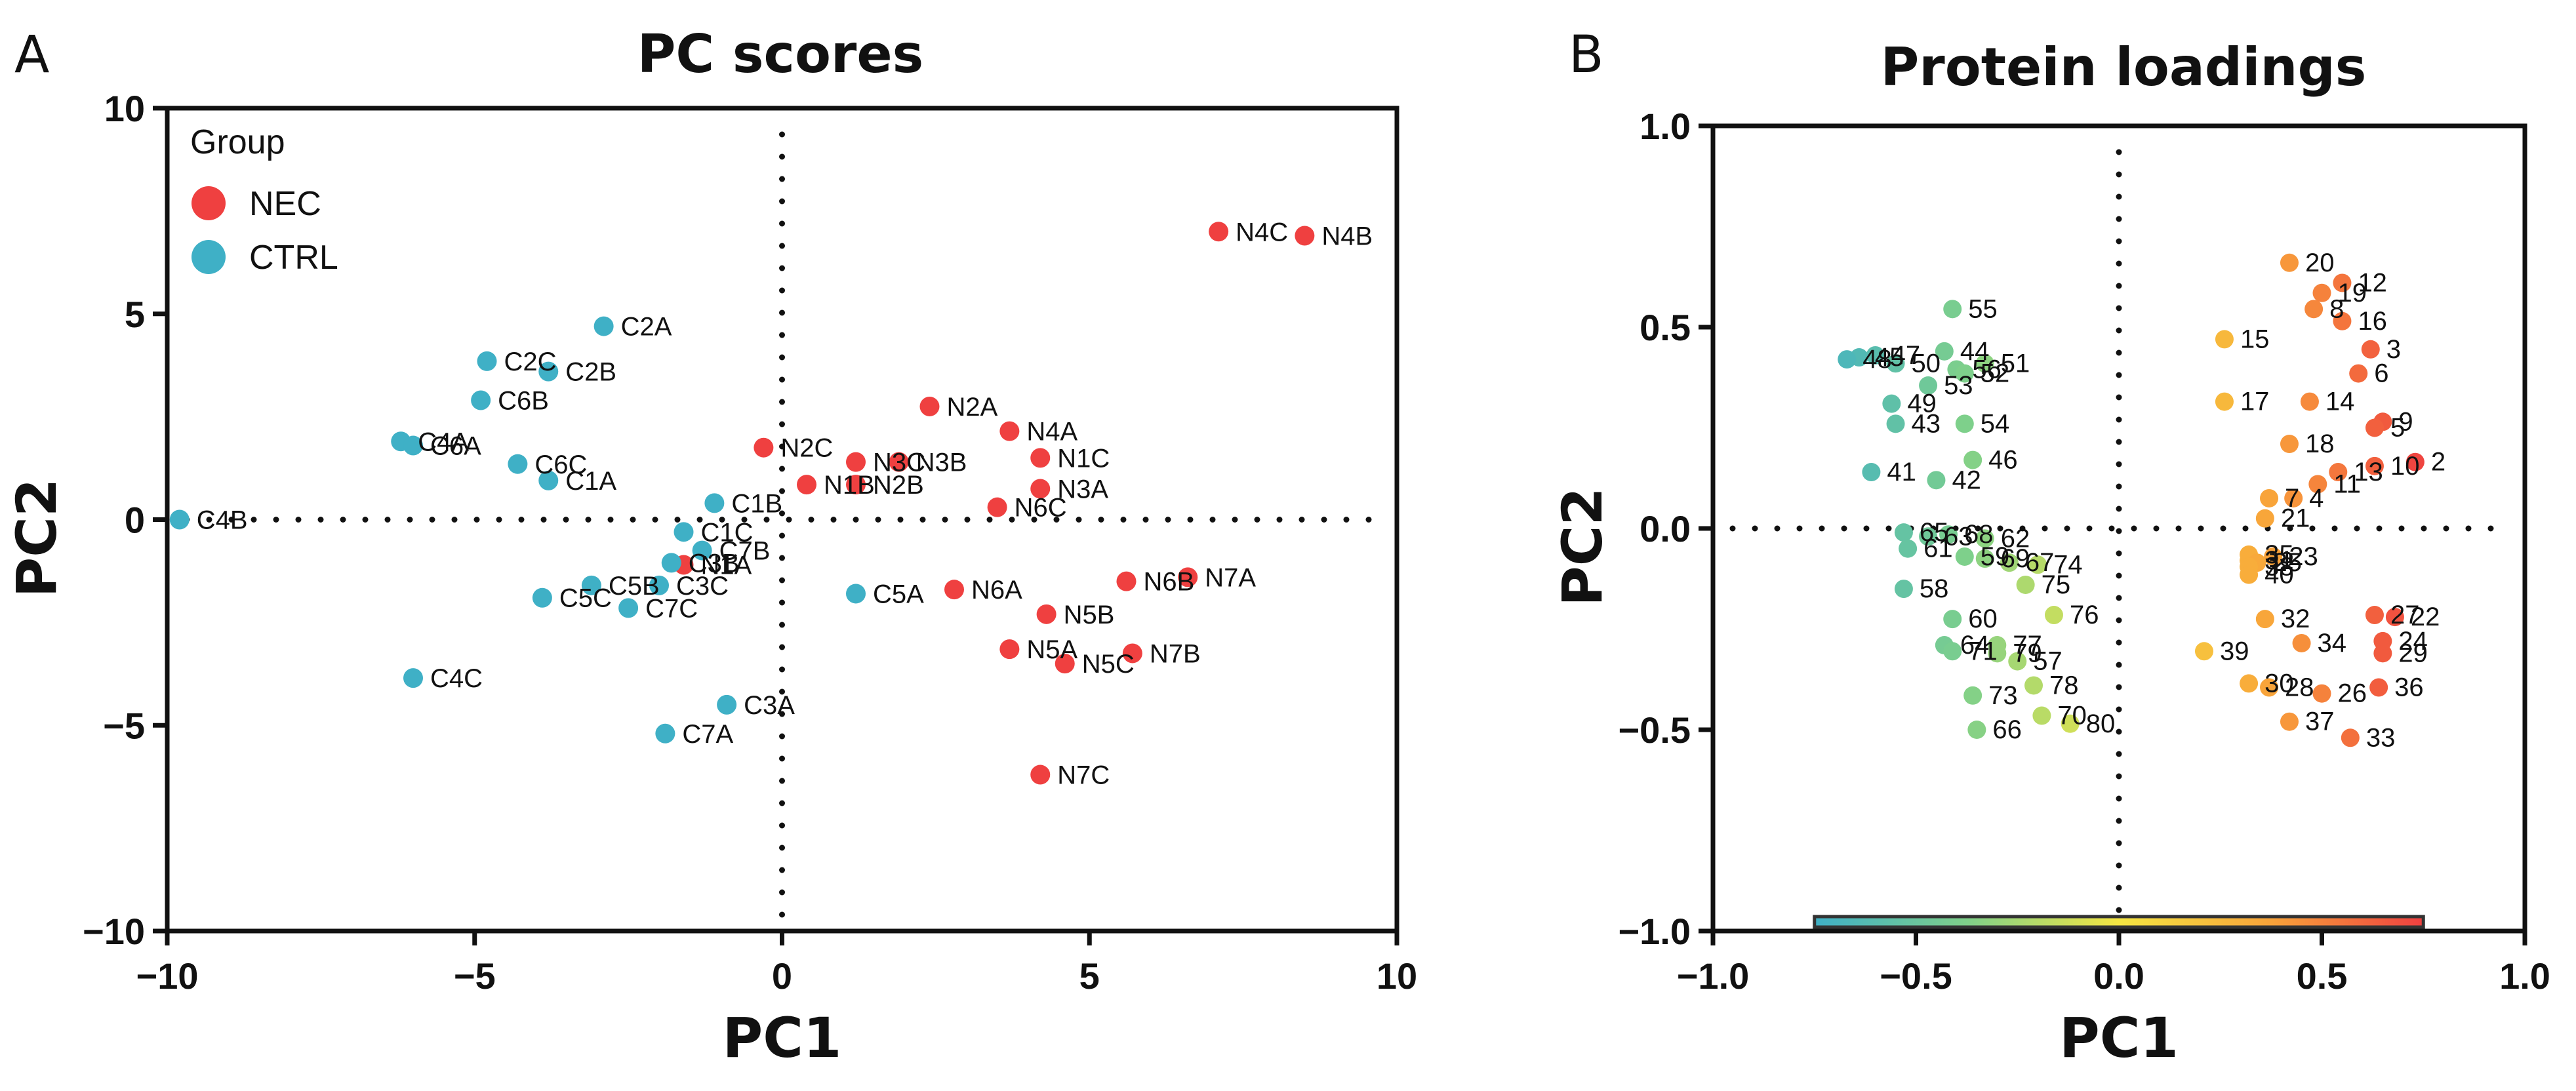  What do you see at coordinates (782, 976) in the screenshot?
I see `panel-a-x-tick-label: 0` at bounding box center [782, 976].